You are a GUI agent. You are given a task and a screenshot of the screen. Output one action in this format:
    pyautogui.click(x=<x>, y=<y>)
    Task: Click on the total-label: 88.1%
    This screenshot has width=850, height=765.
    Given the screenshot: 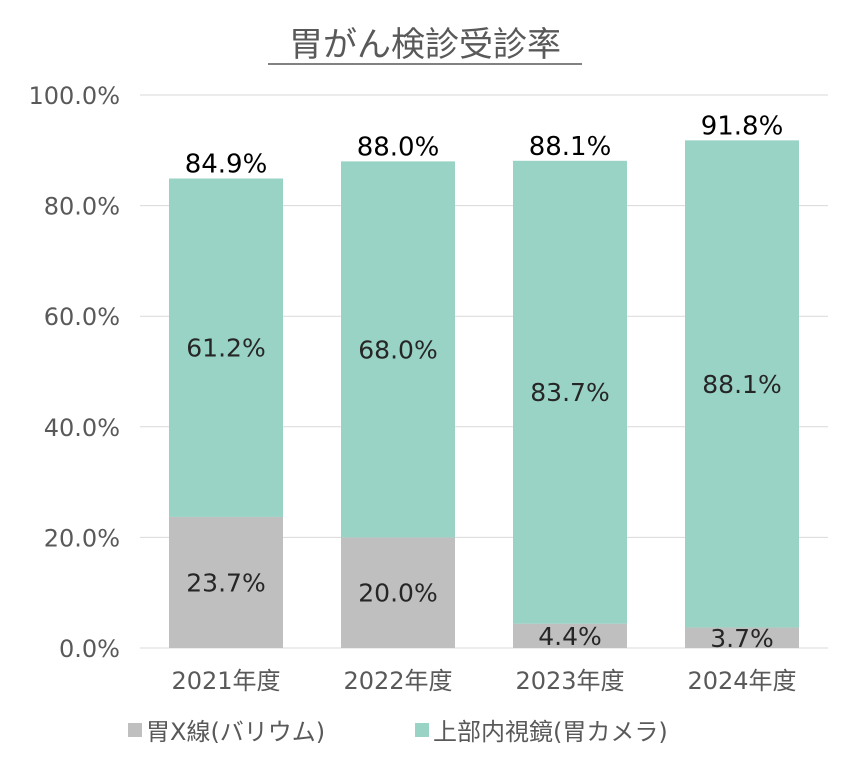 What is the action you would take?
    pyautogui.click(x=570, y=147)
    